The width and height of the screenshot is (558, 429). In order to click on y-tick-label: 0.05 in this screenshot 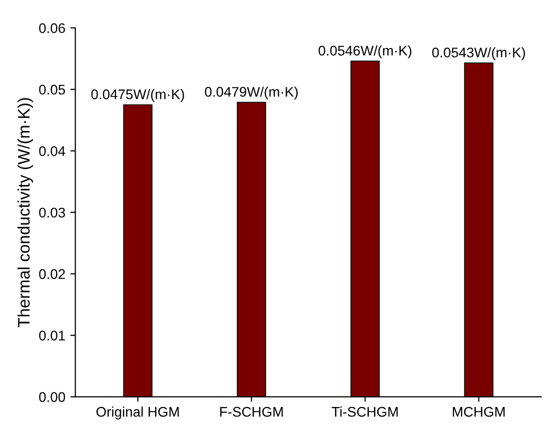, I will do `click(52, 89)`.